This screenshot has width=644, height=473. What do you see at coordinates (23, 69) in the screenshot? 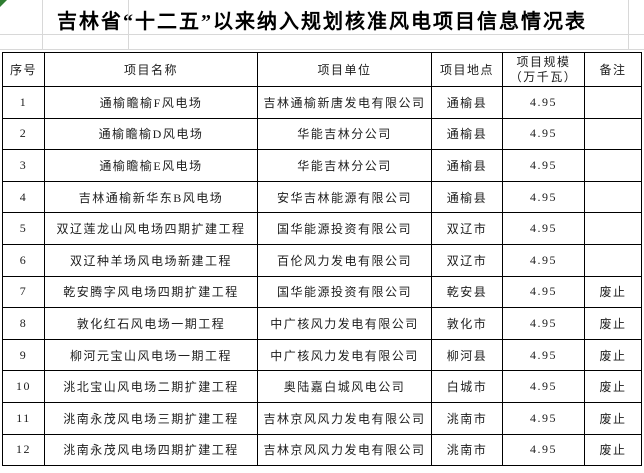
I see `header-serial-number: 序号` at bounding box center [23, 69].